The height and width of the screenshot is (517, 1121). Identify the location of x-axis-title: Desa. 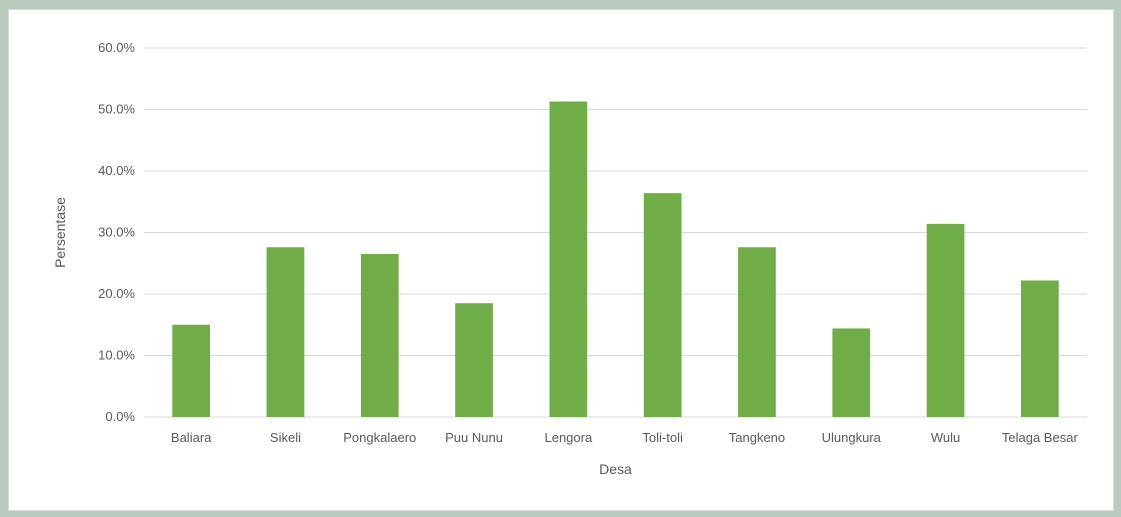
(615, 469).